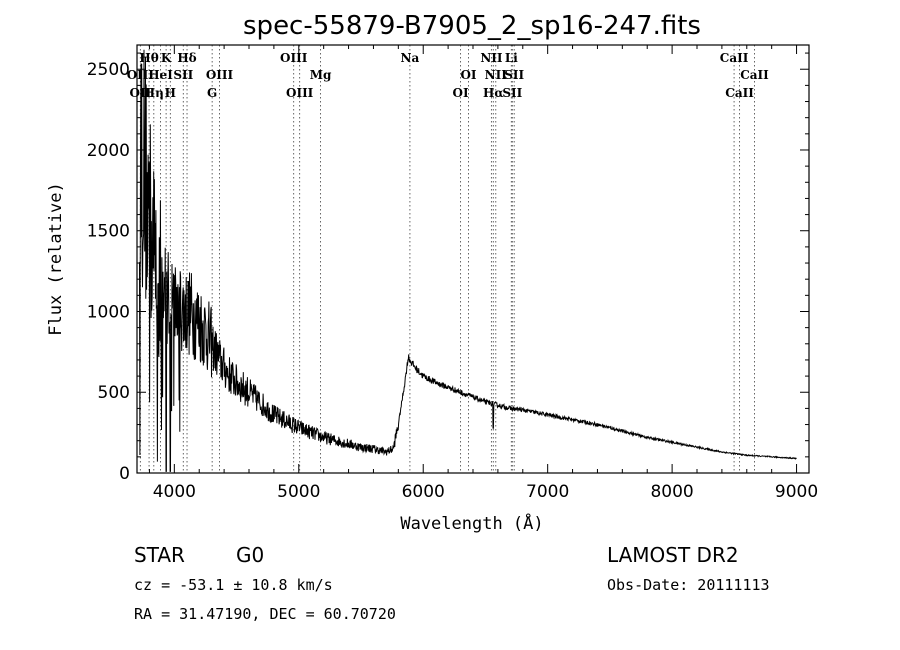 The image size is (900, 650). What do you see at coordinates (547, 492) in the screenshot?
I see `x-tick-label: 7000` at bounding box center [547, 492].